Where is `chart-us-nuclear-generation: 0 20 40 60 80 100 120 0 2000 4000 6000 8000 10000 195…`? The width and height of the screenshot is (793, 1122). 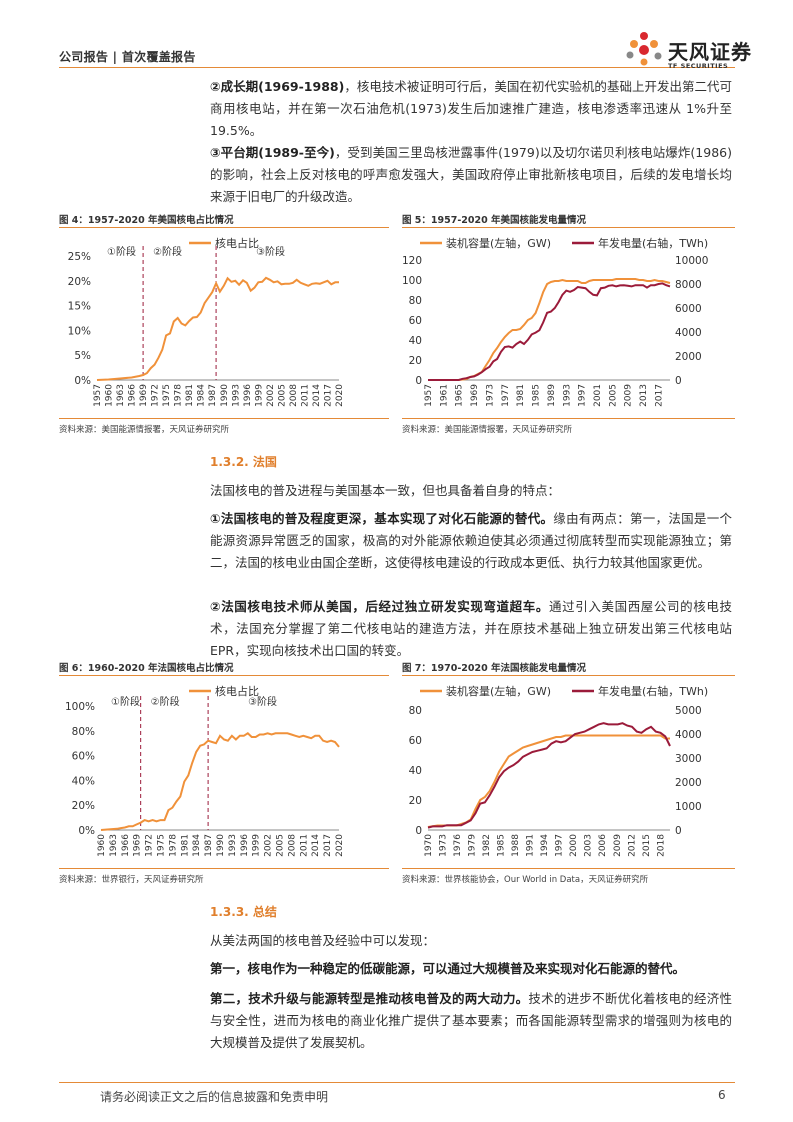
chart-us-nuclear-generation: 0 20 40 60 80 100 120 0 2000 4000 6000 8000 10000 195… is located at coordinates (555, 321).